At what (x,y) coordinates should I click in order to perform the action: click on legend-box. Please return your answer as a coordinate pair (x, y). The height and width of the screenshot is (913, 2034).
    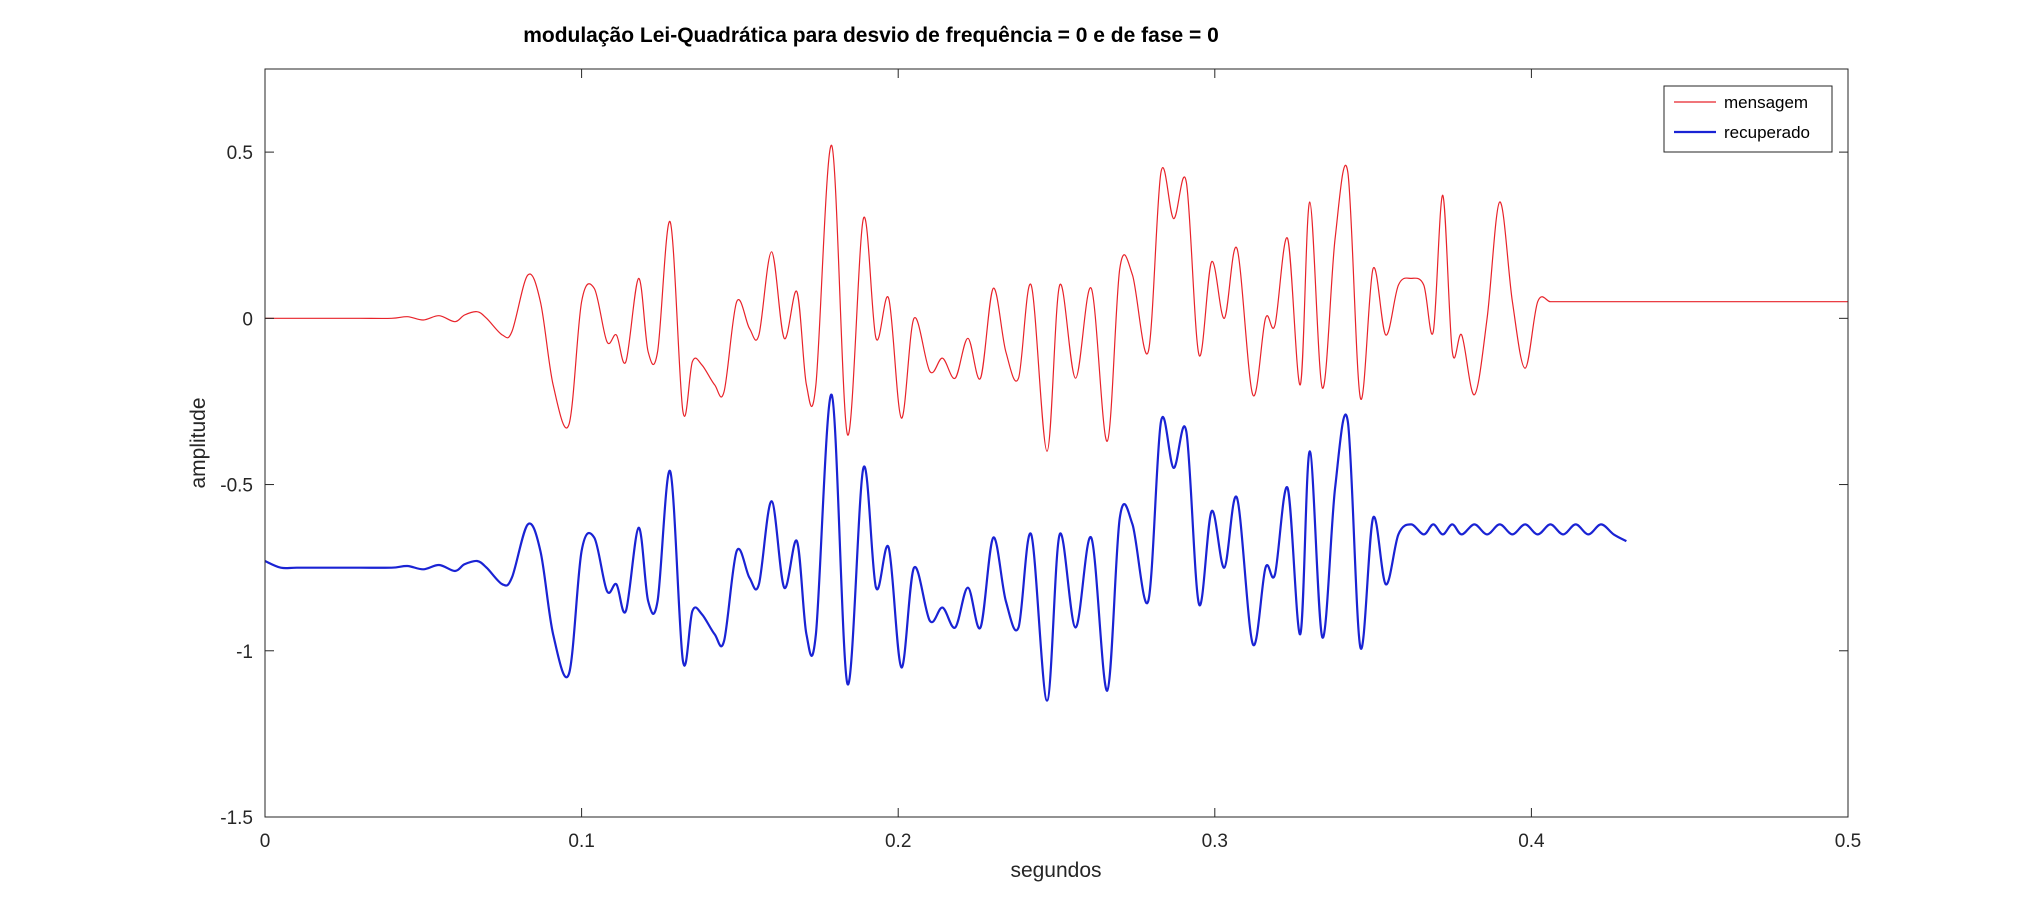
    Looking at the image, I should click on (1748, 119).